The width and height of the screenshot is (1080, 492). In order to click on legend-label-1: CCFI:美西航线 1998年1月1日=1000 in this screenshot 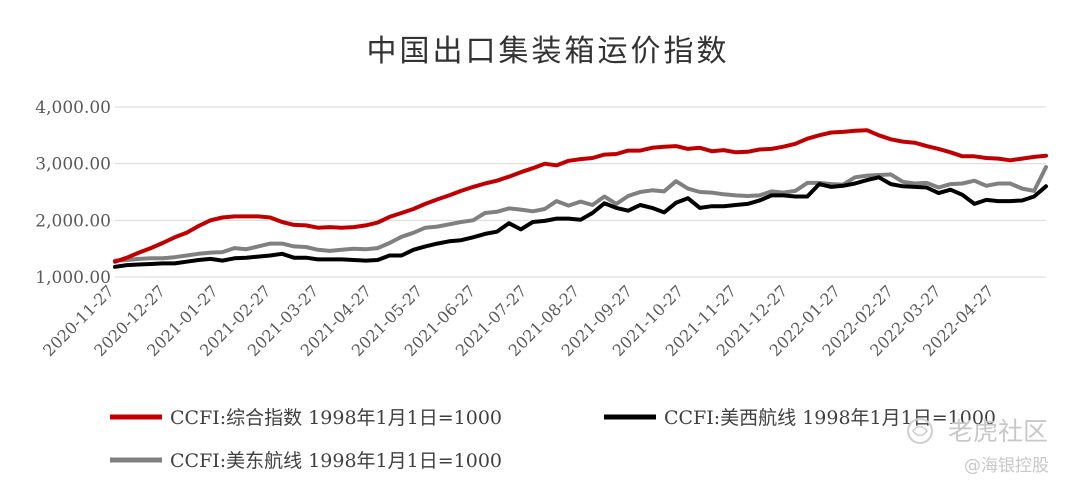, I will do `click(830, 418)`.